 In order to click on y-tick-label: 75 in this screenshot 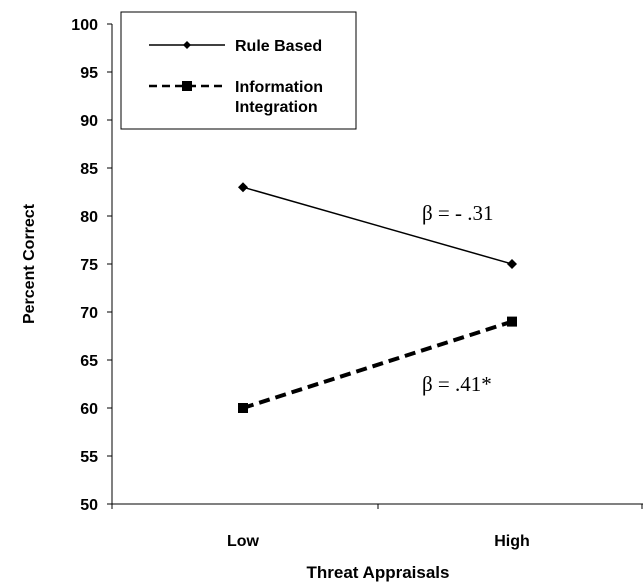, I will do `click(89, 265)`.